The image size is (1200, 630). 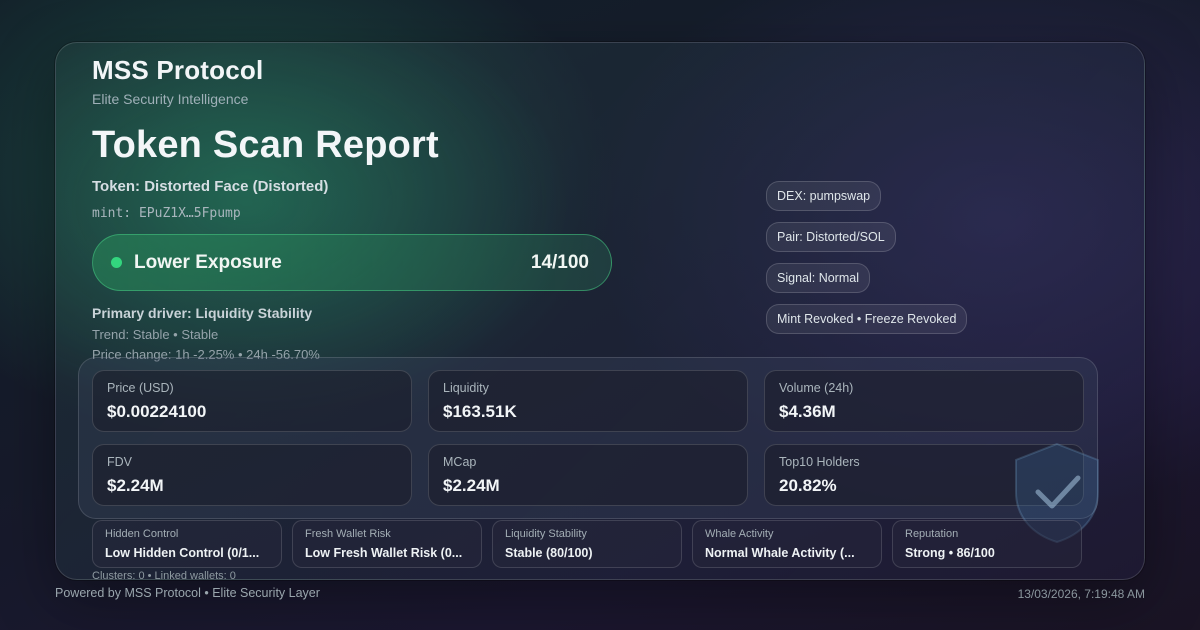 I want to click on metric-label: MCap, so click(x=460, y=462).